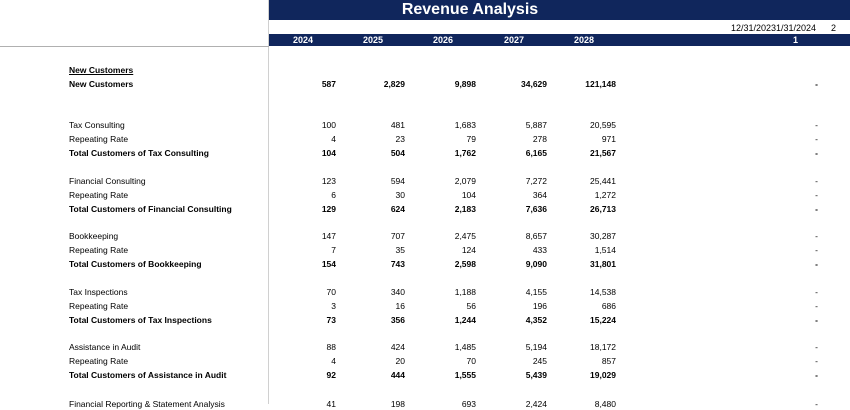 This screenshot has width=850, height=410. What do you see at coordinates (302, 40) in the screenshot?
I see `year-header-2024: 2024` at bounding box center [302, 40].